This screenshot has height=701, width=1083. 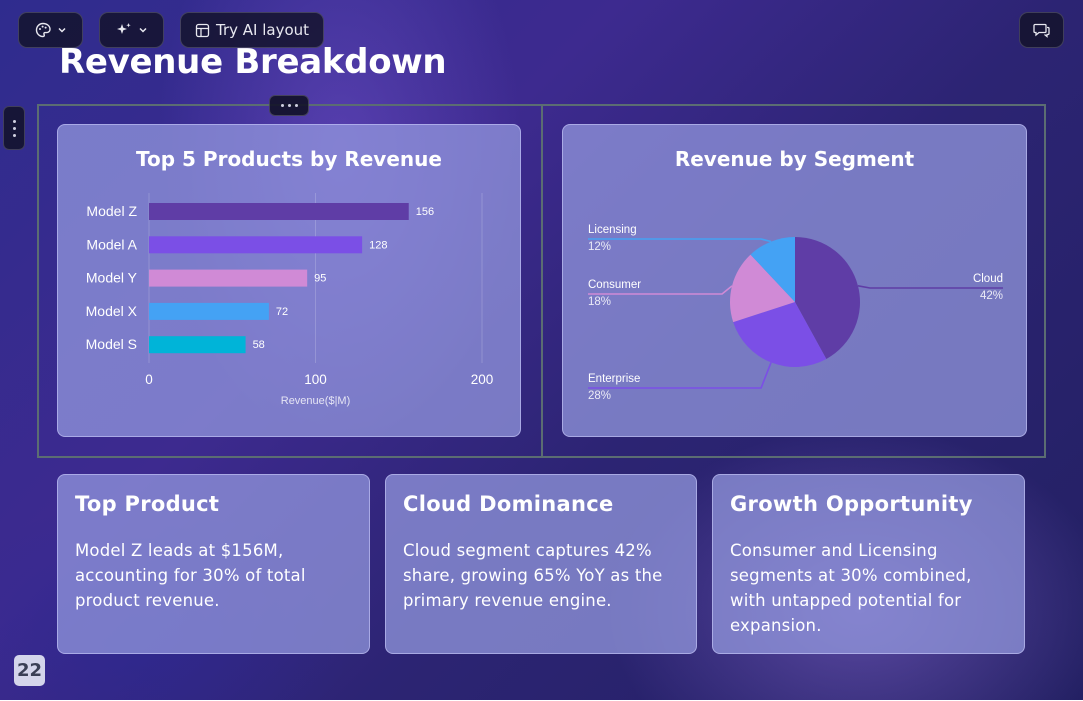 I want to click on slice-label: Enterprise, so click(x=614, y=379).